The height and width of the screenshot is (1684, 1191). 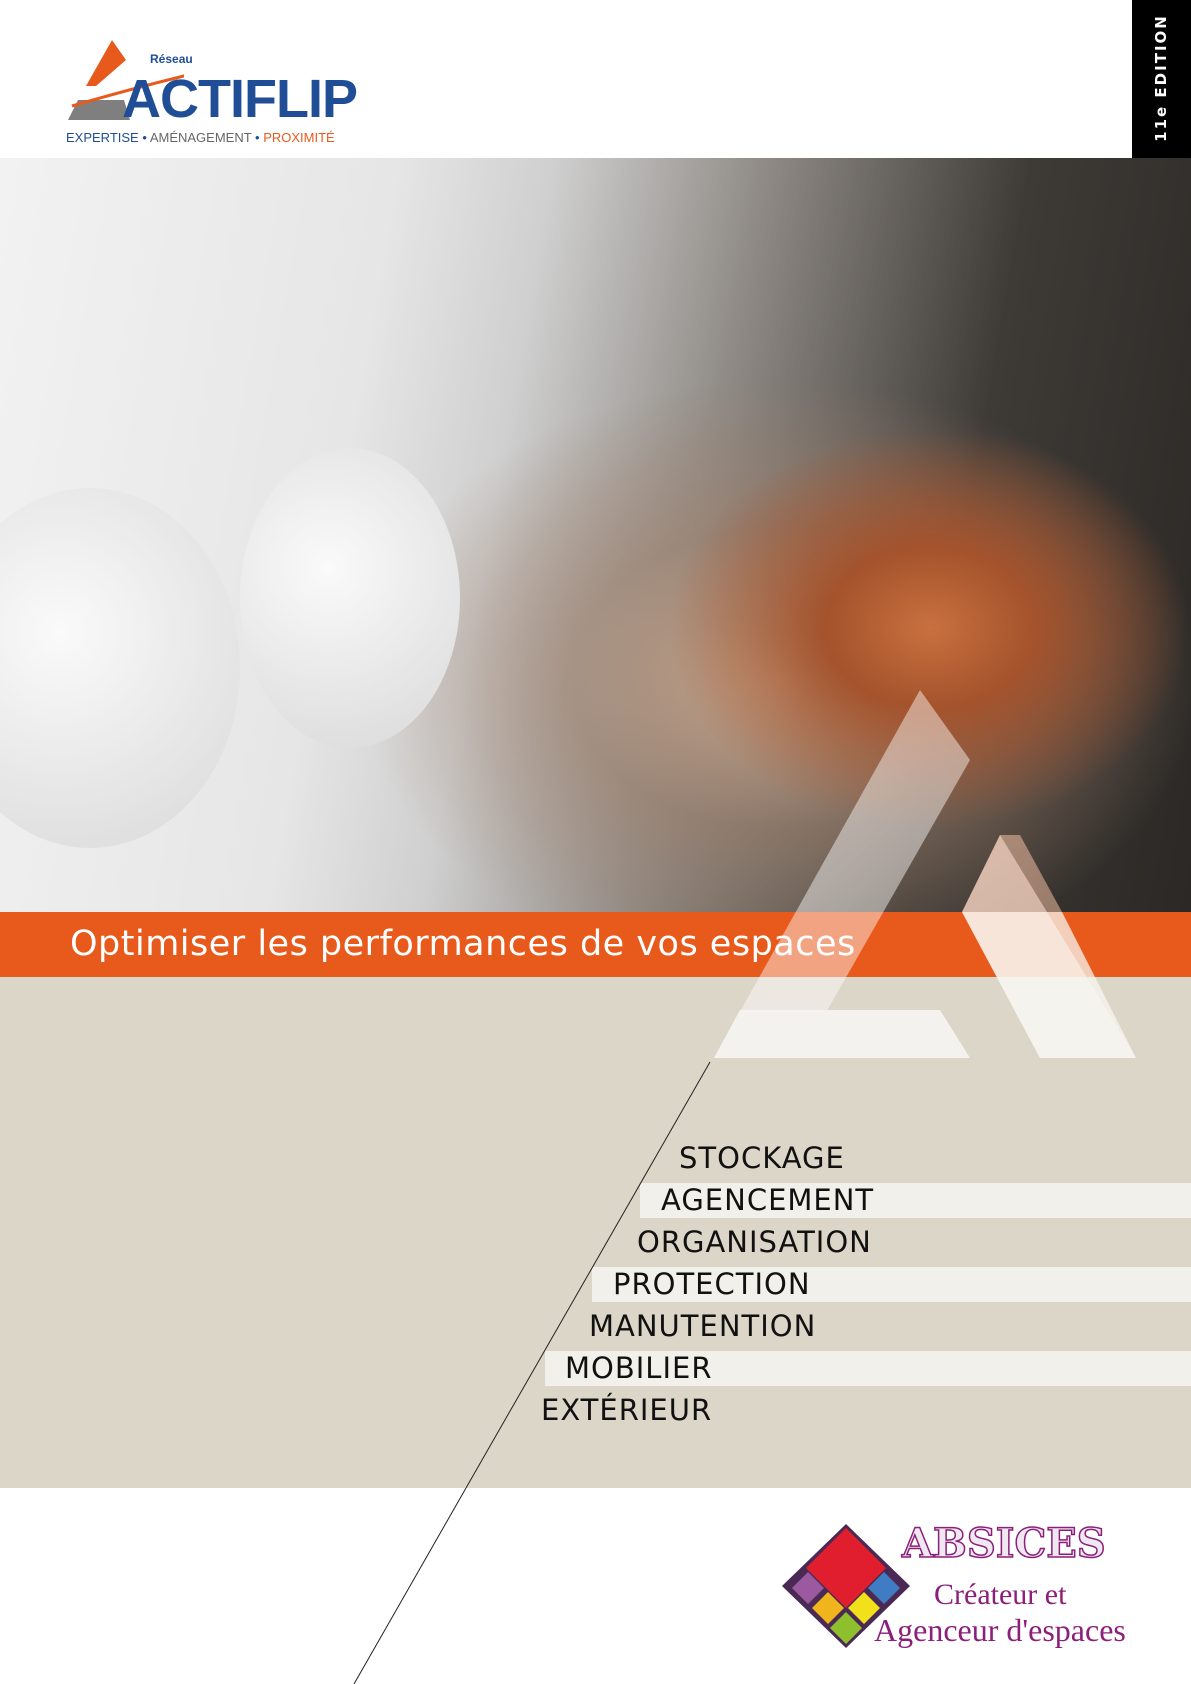 I want to click on absices-line1: Créateur et, so click(x=1000, y=1594).